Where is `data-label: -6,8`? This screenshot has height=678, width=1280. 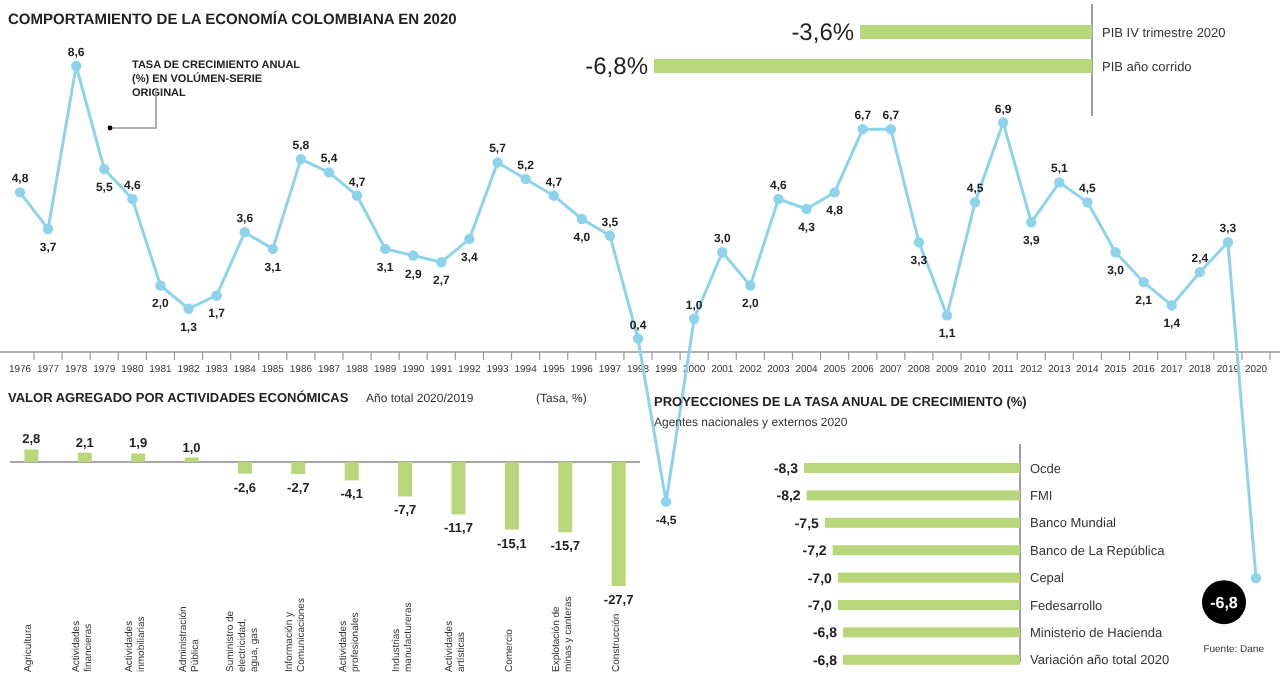 data-label: -6,8 is located at coordinates (1224, 603).